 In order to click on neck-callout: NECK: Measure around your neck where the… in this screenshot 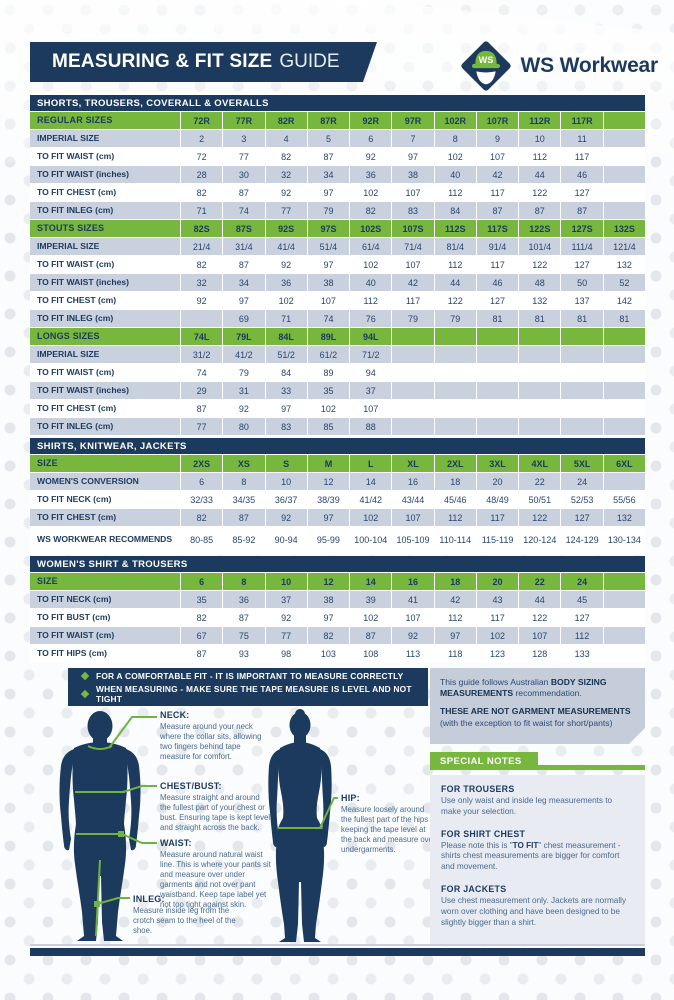, I will do `click(216, 736)`.